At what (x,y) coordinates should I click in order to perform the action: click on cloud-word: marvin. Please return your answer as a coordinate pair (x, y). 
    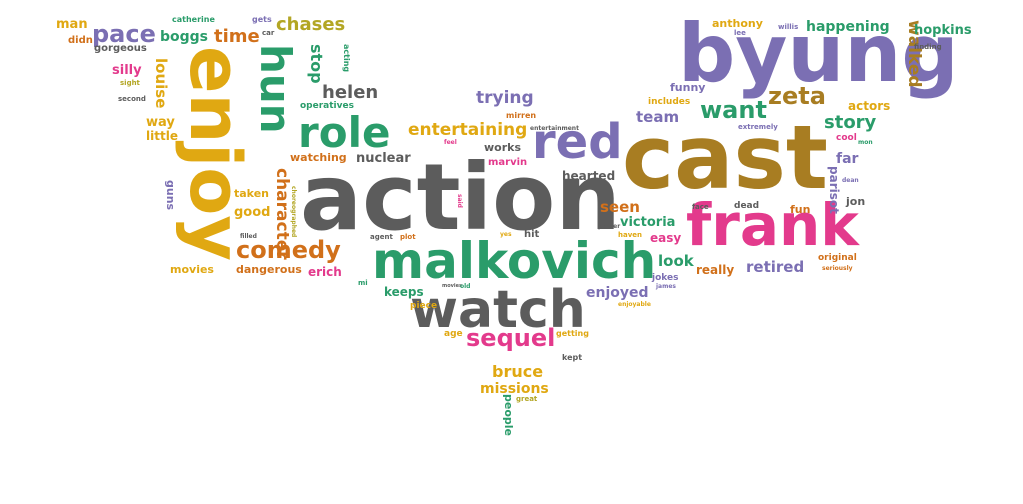
    Looking at the image, I should click on (508, 162).